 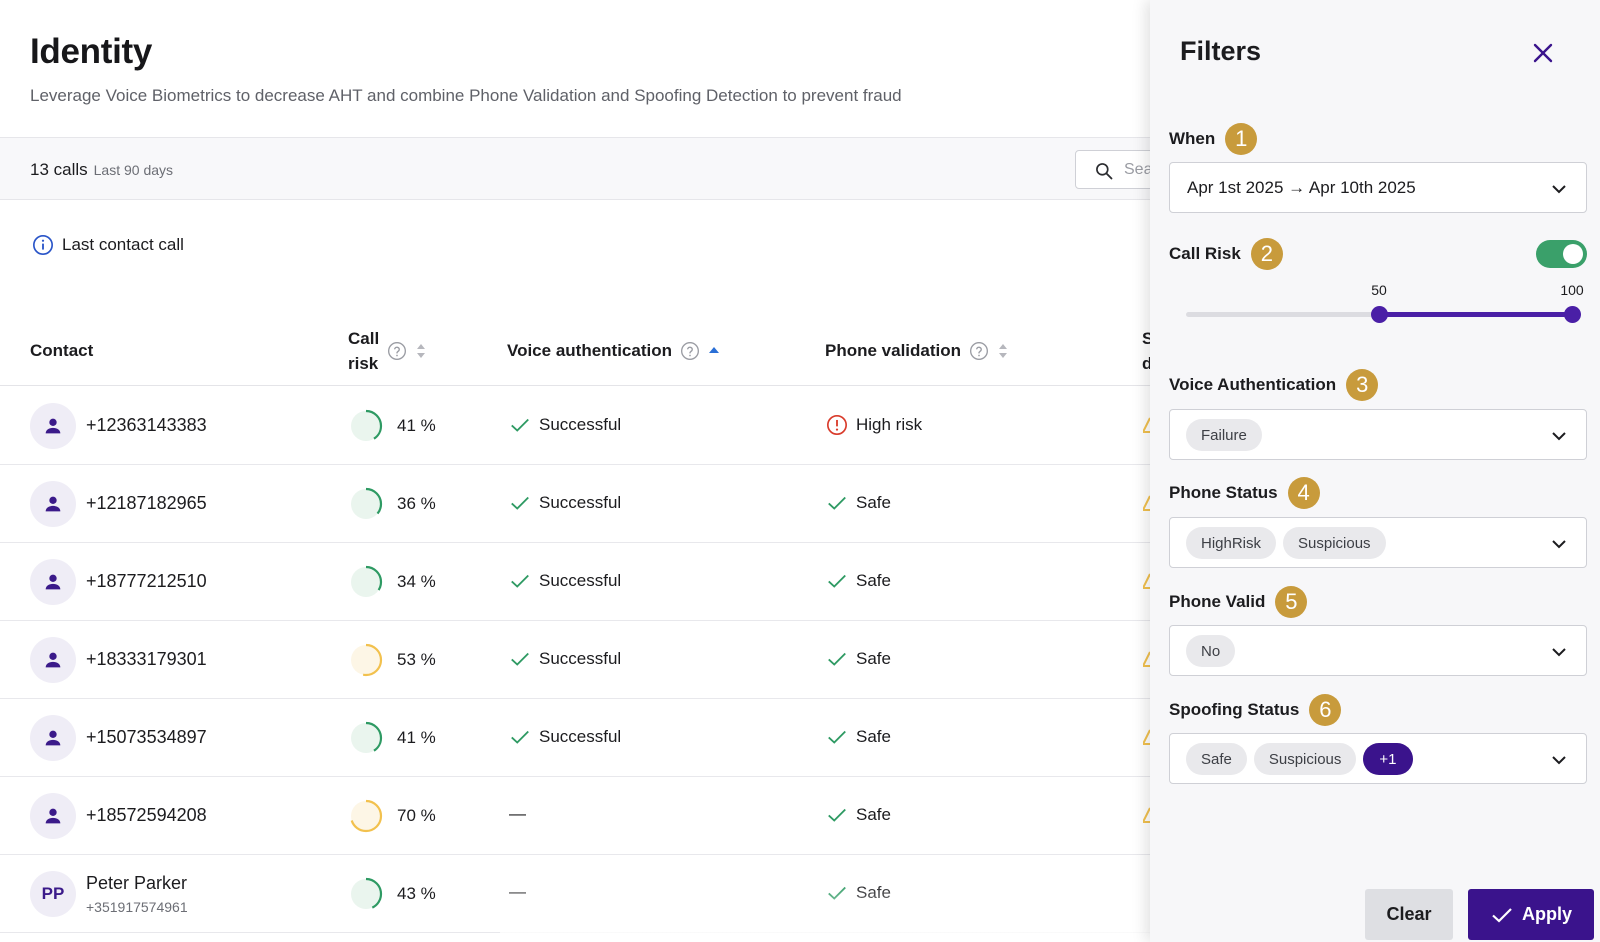 I want to click on calls-range: Last 90 days, so click(x=133, y=170).